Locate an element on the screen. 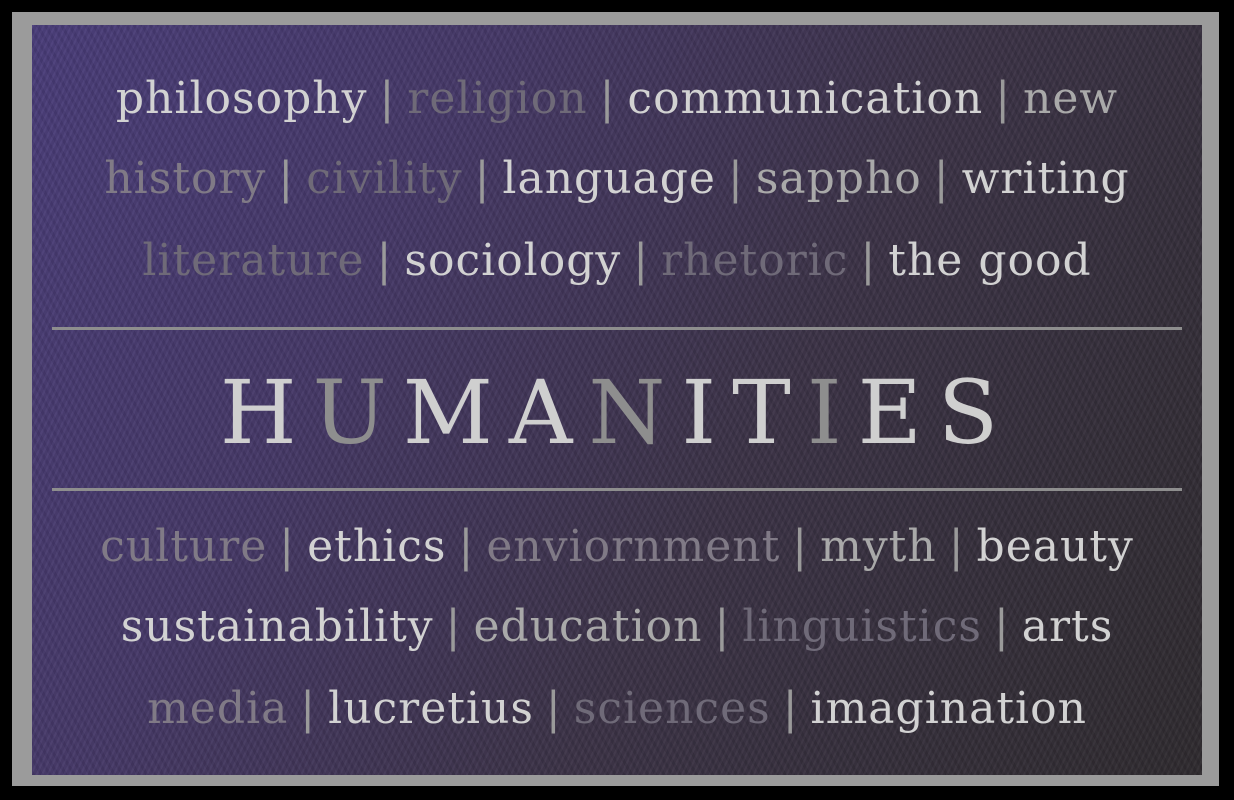  word-new: new is located at coordinates (1071, 98).